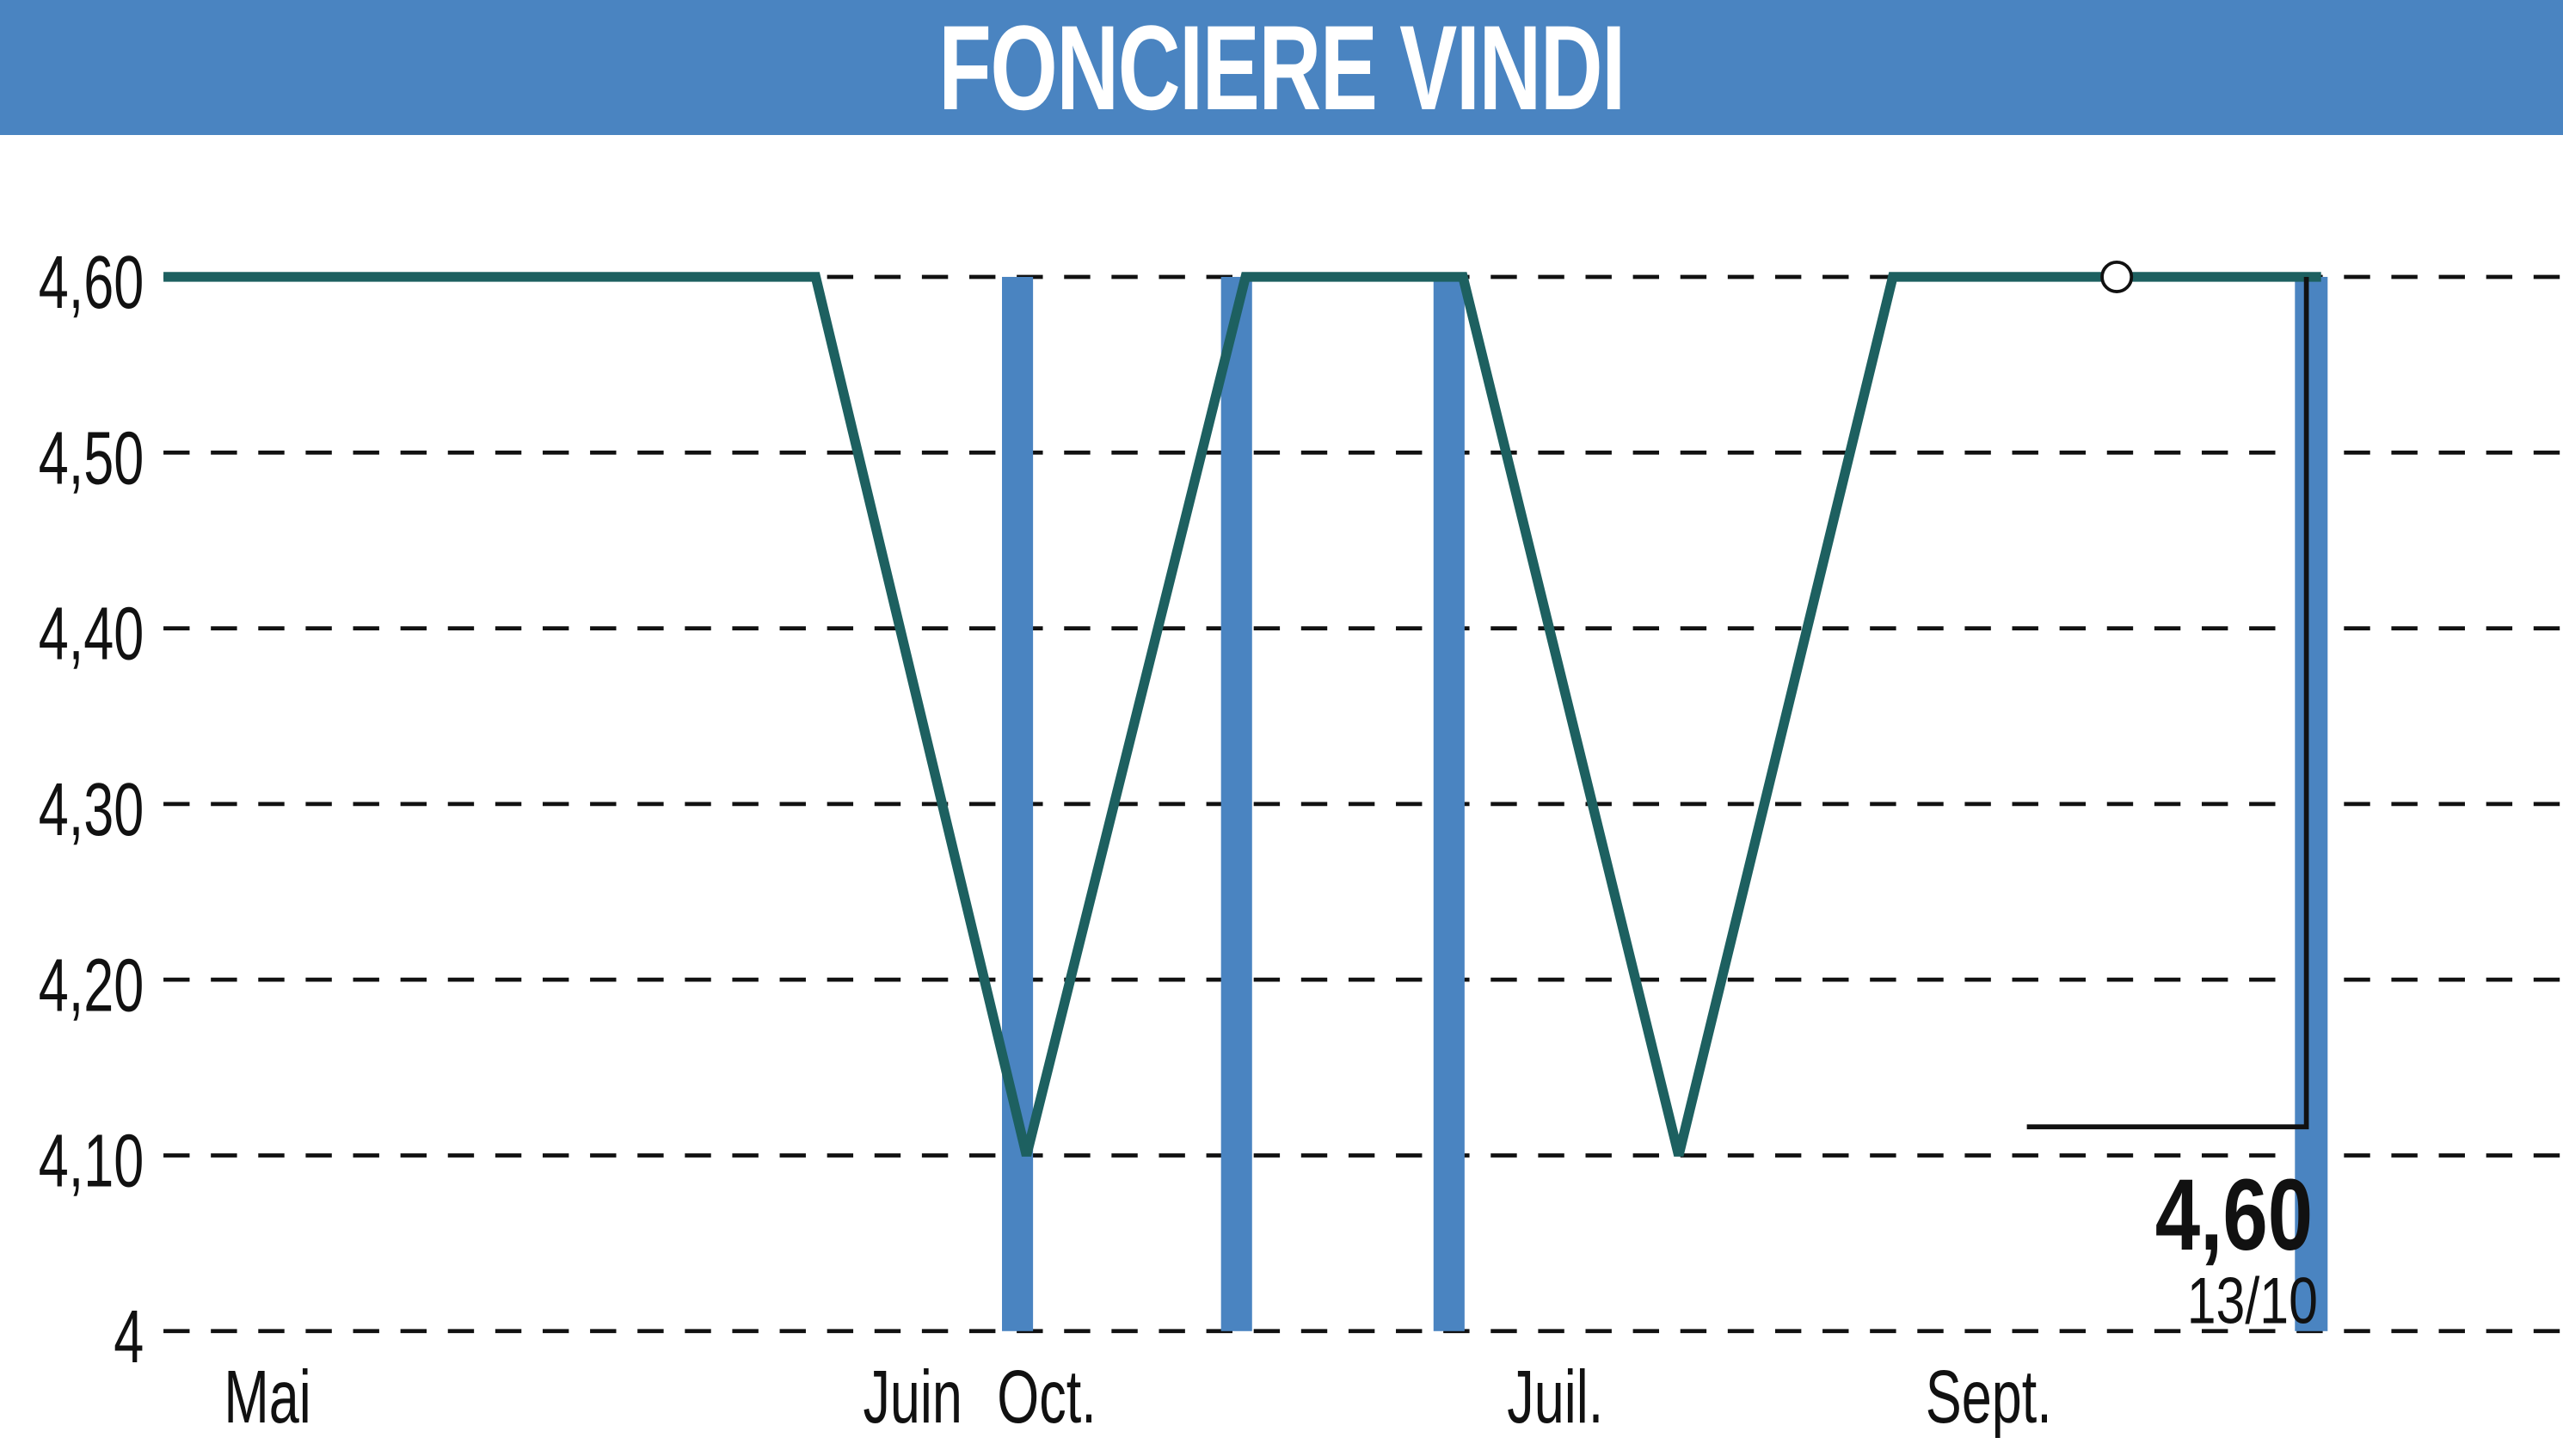  Describe the element at coordinates (91, 1162) in the screenshot. I see `y-tick-label: 4,10` at that location.